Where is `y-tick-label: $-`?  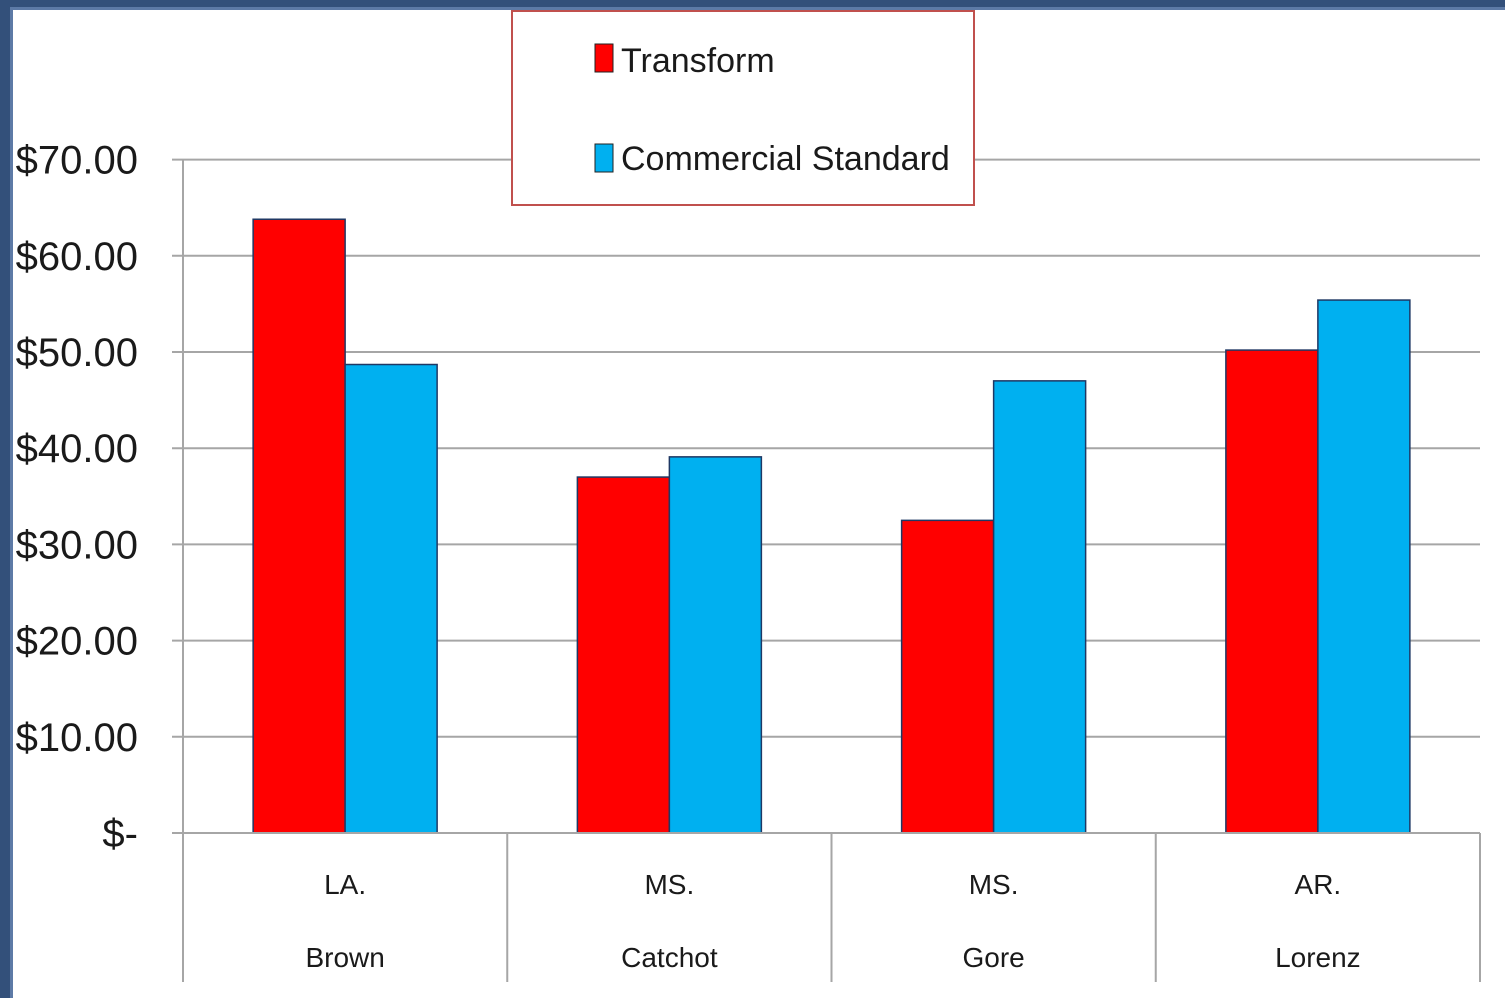 y-tick-label: $- is located at coordinates (120, 834).